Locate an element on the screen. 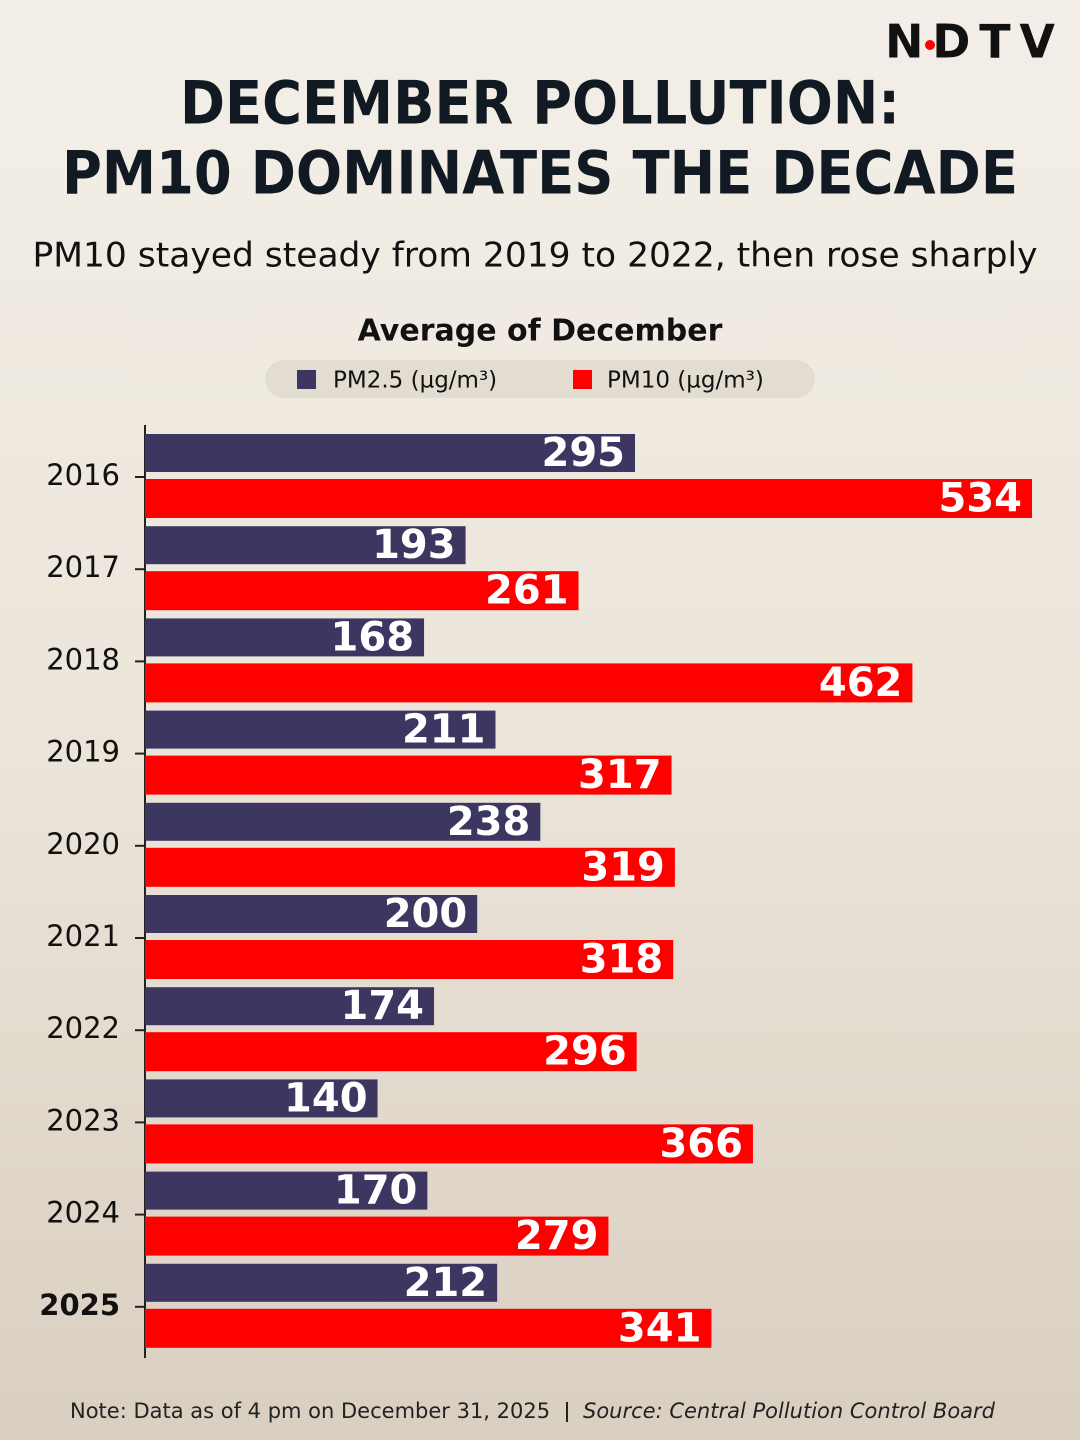 This screenshot has width=1080, height=1440. value-label: 170 is located at coordinates (376, 1191).